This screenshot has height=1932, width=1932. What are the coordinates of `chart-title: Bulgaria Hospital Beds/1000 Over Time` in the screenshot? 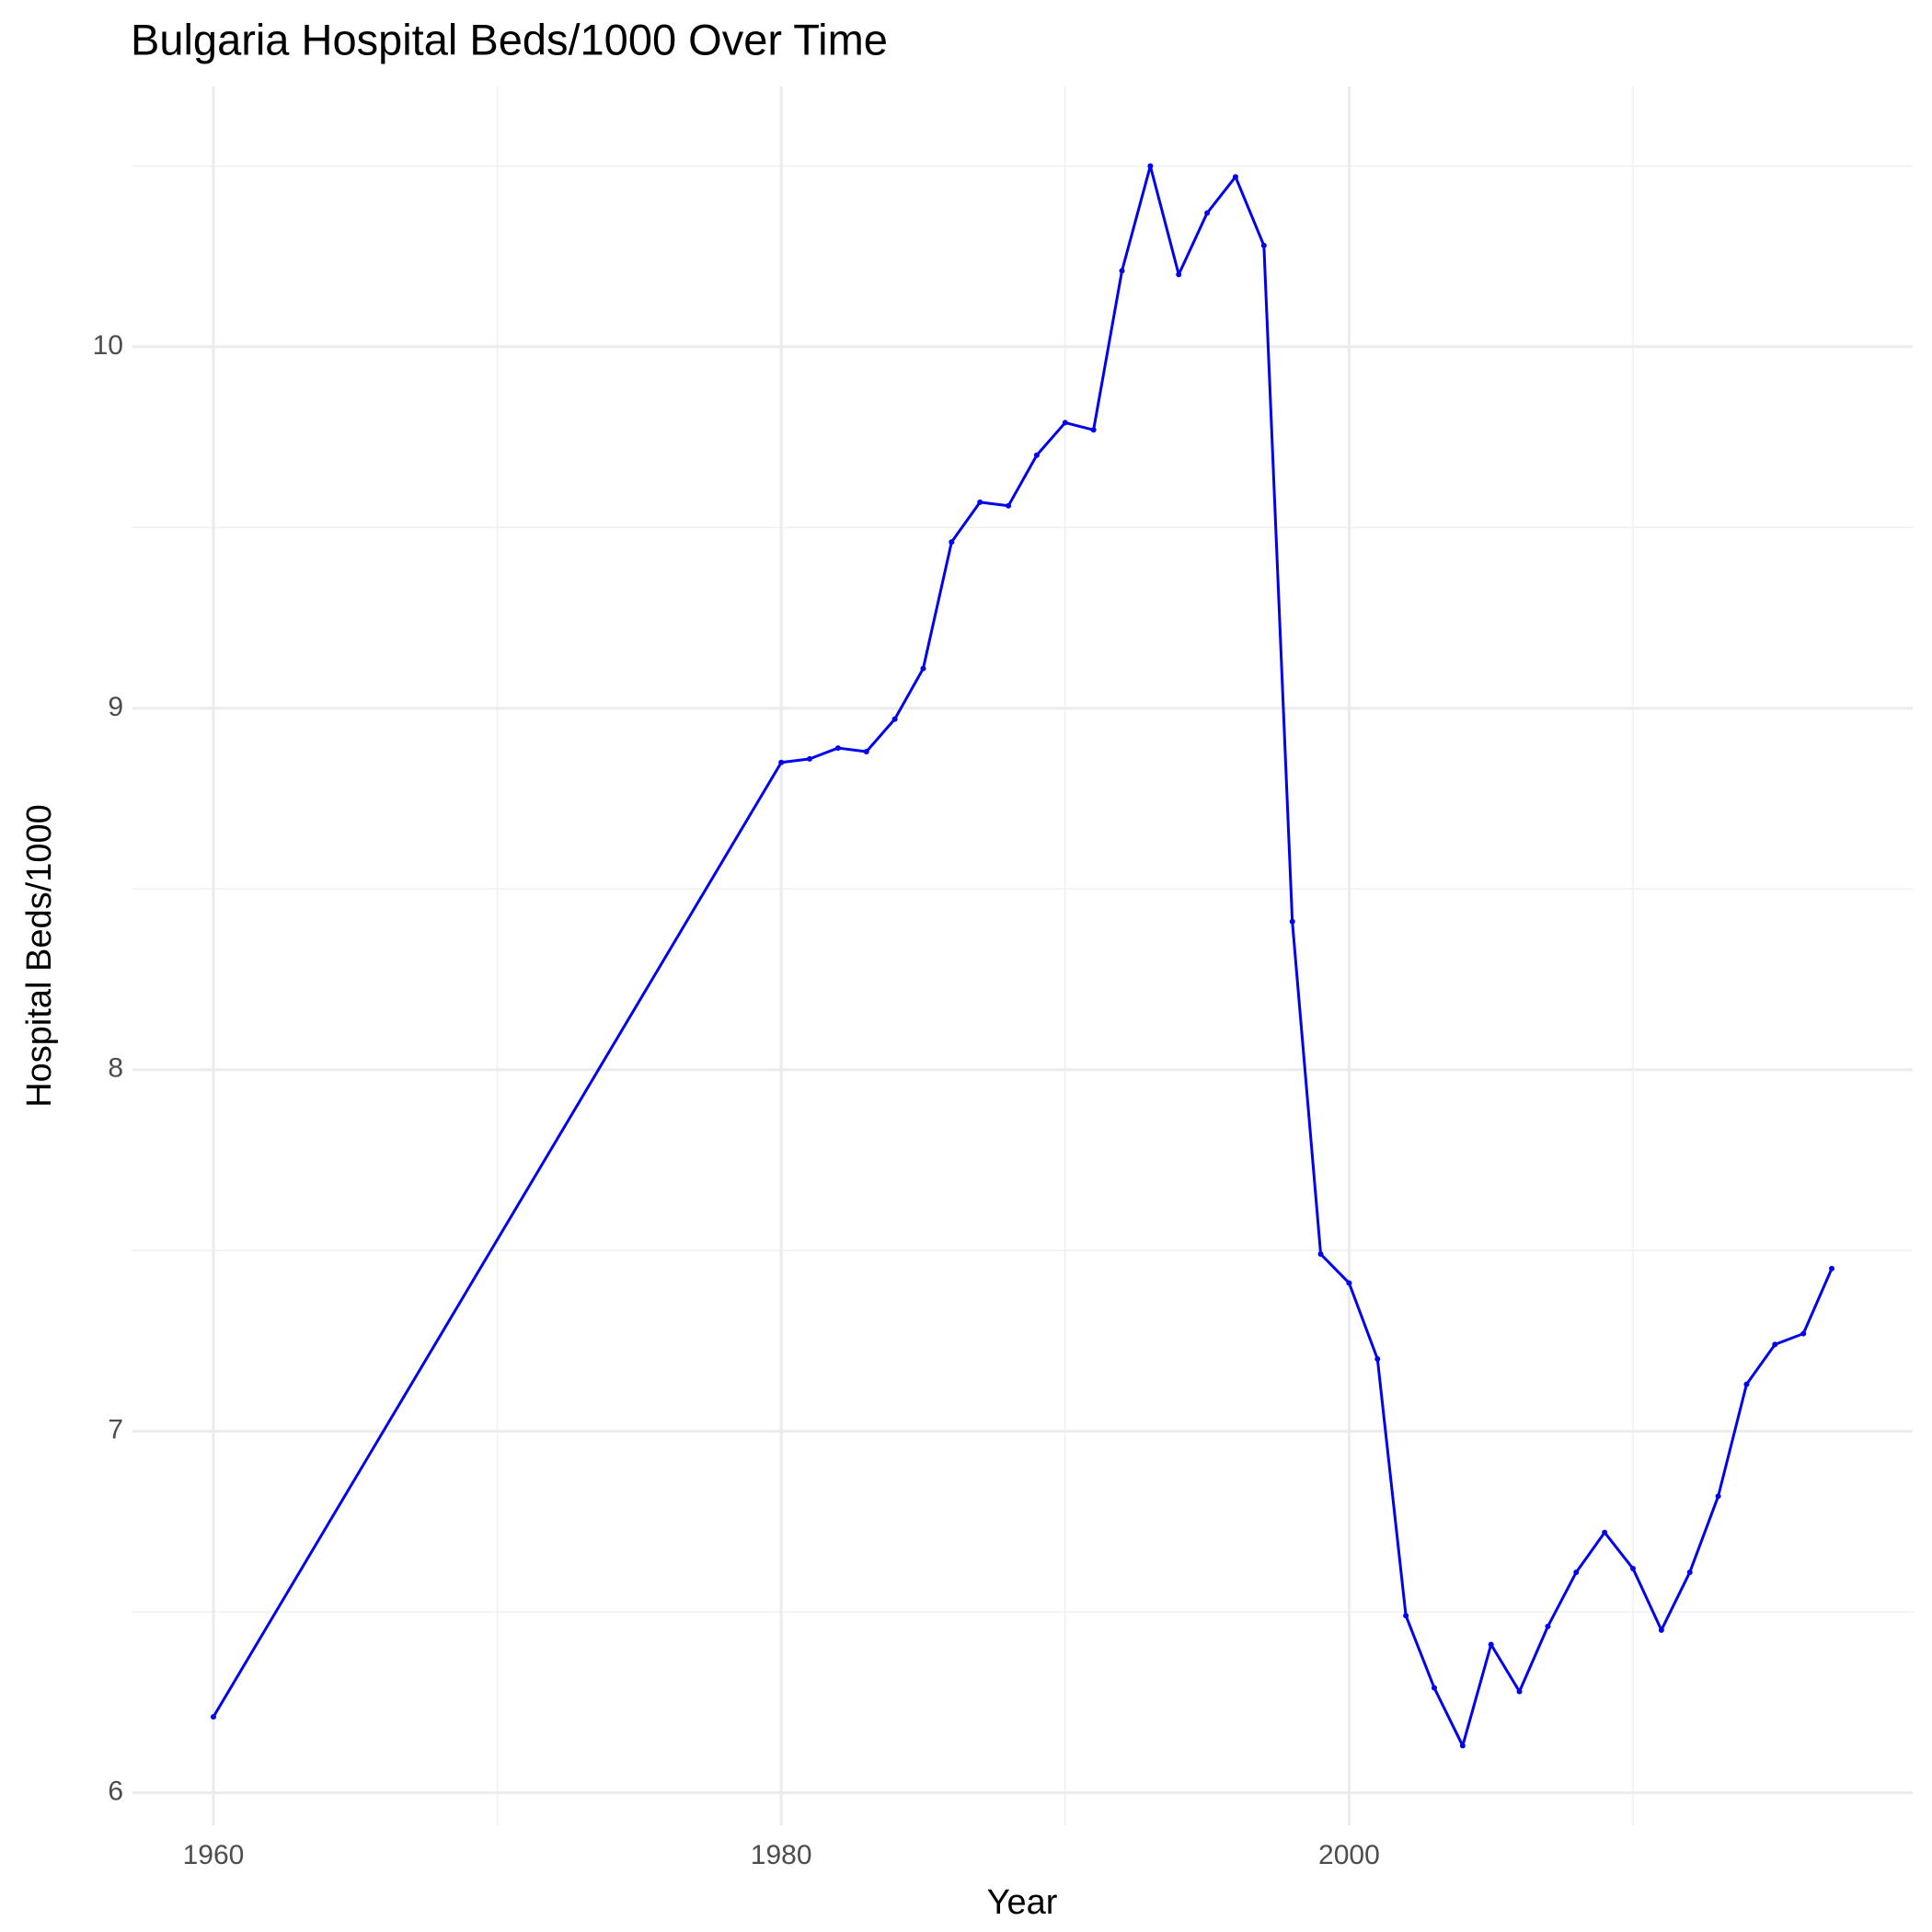 It's located at (509, 39).